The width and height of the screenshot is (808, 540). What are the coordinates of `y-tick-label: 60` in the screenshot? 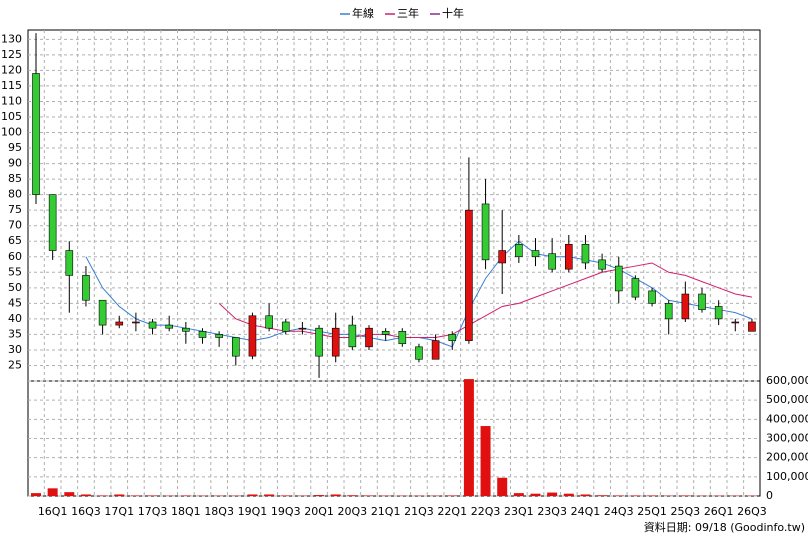 It's located at (15, 256).